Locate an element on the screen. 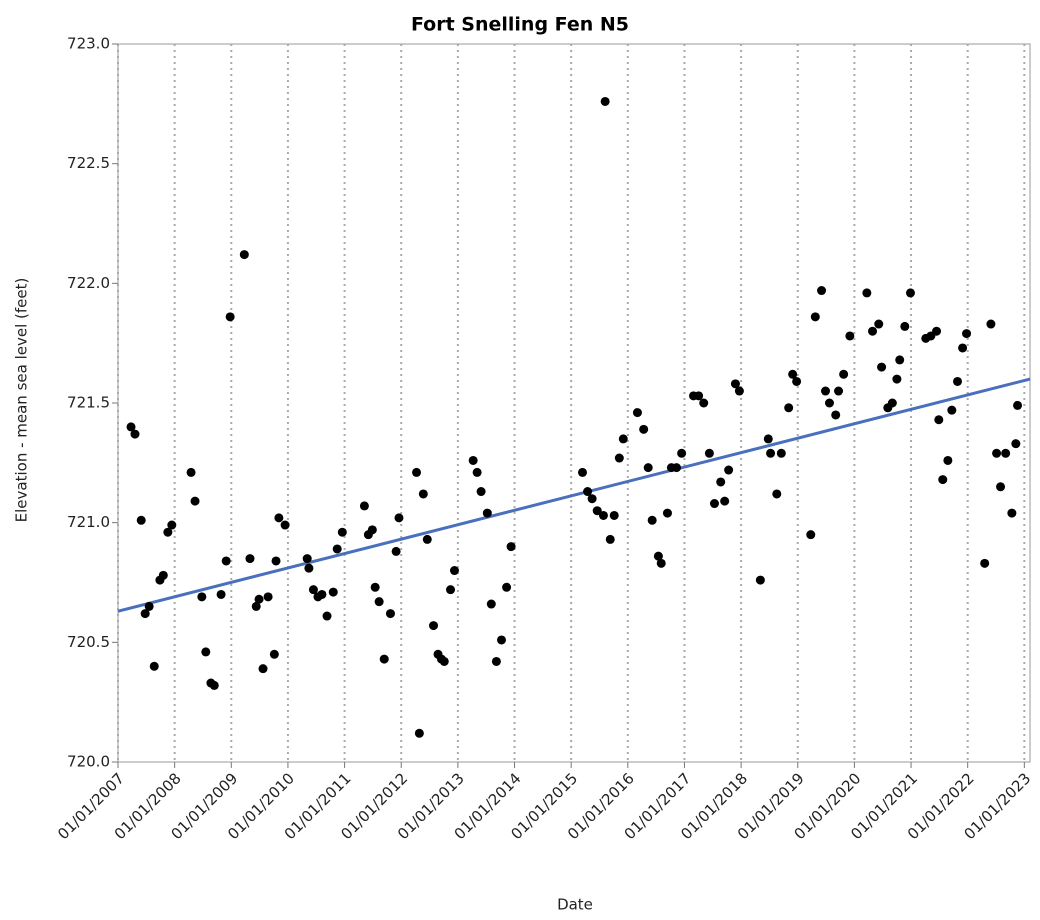  y-tick-label: 722.5 is located at coordinates (88, 163).